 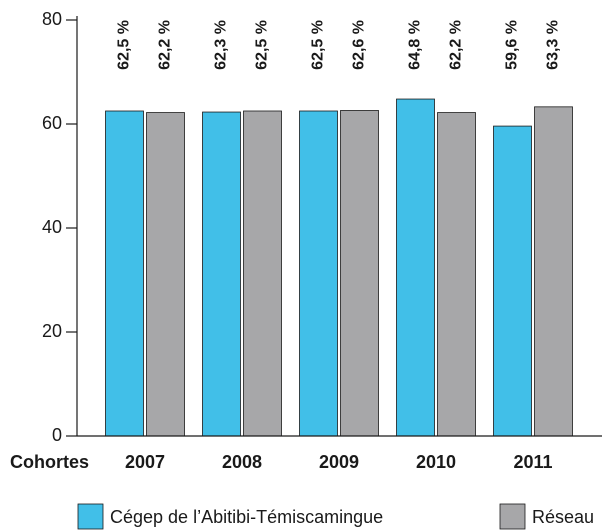 I want to click on y-tick-label: 60, so click(x=52, y=123).